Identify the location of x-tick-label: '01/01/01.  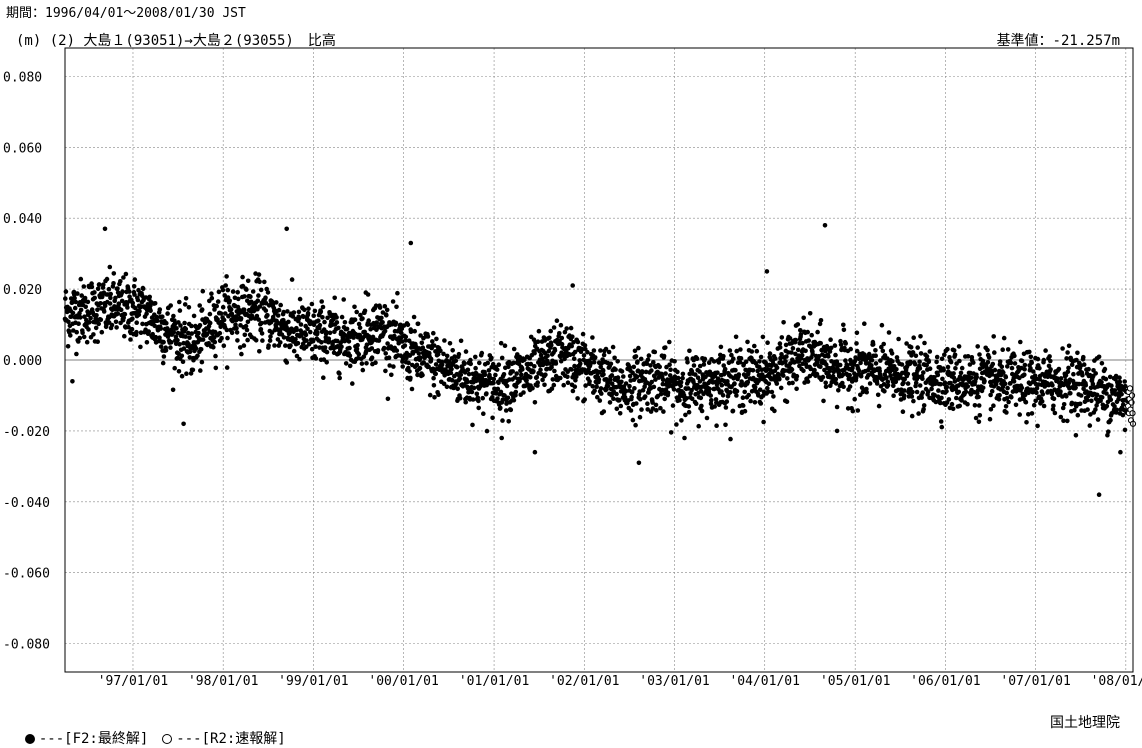
(494, 681).